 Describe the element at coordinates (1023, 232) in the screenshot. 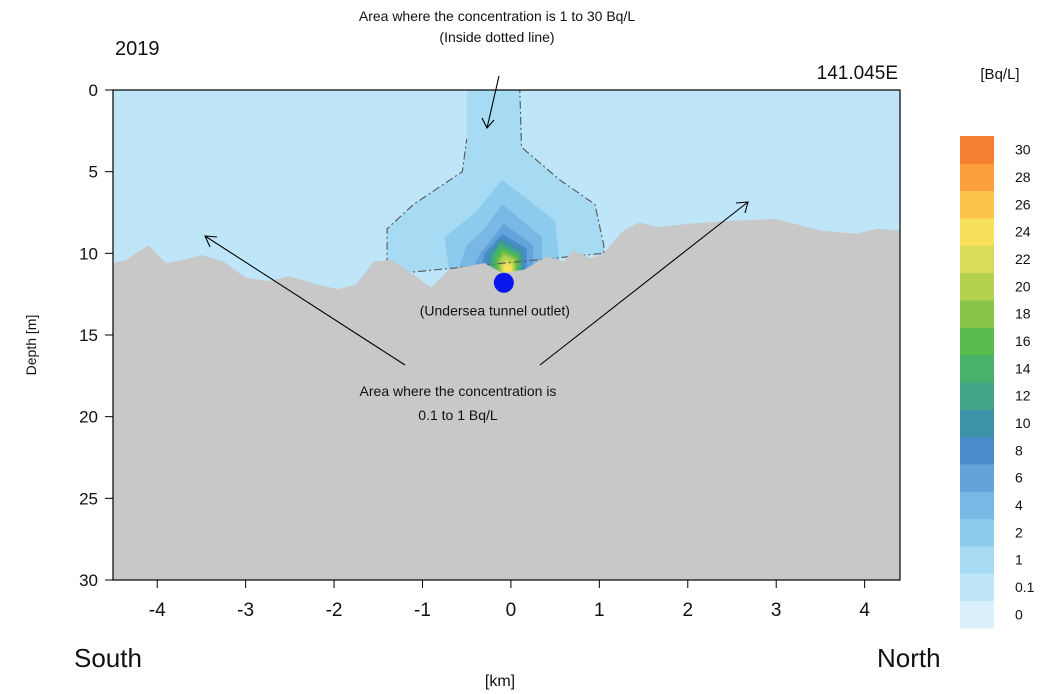

I see `colorbar-level-label: 24` at that location.